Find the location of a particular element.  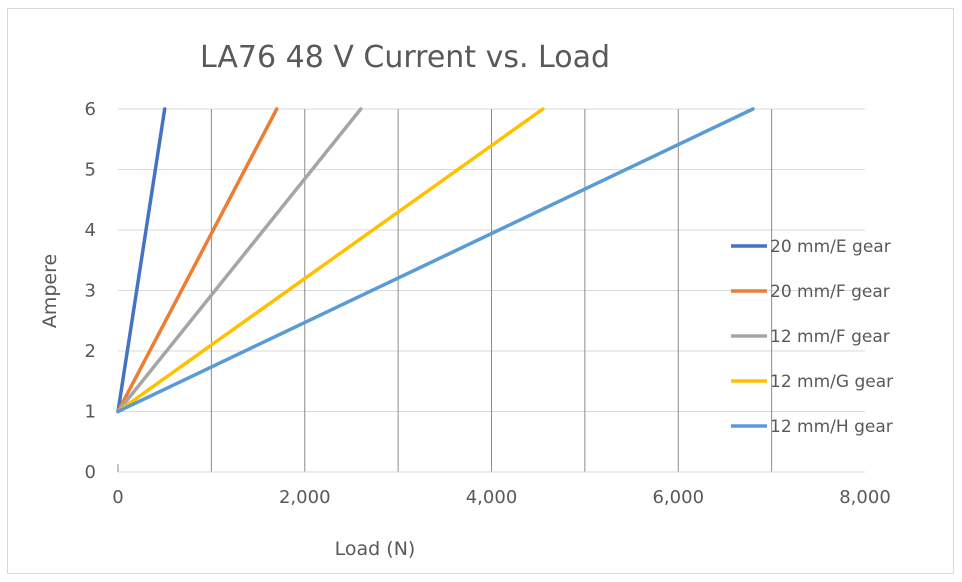

x-tick-label: 2,000 is located at coordinates (305, 497).